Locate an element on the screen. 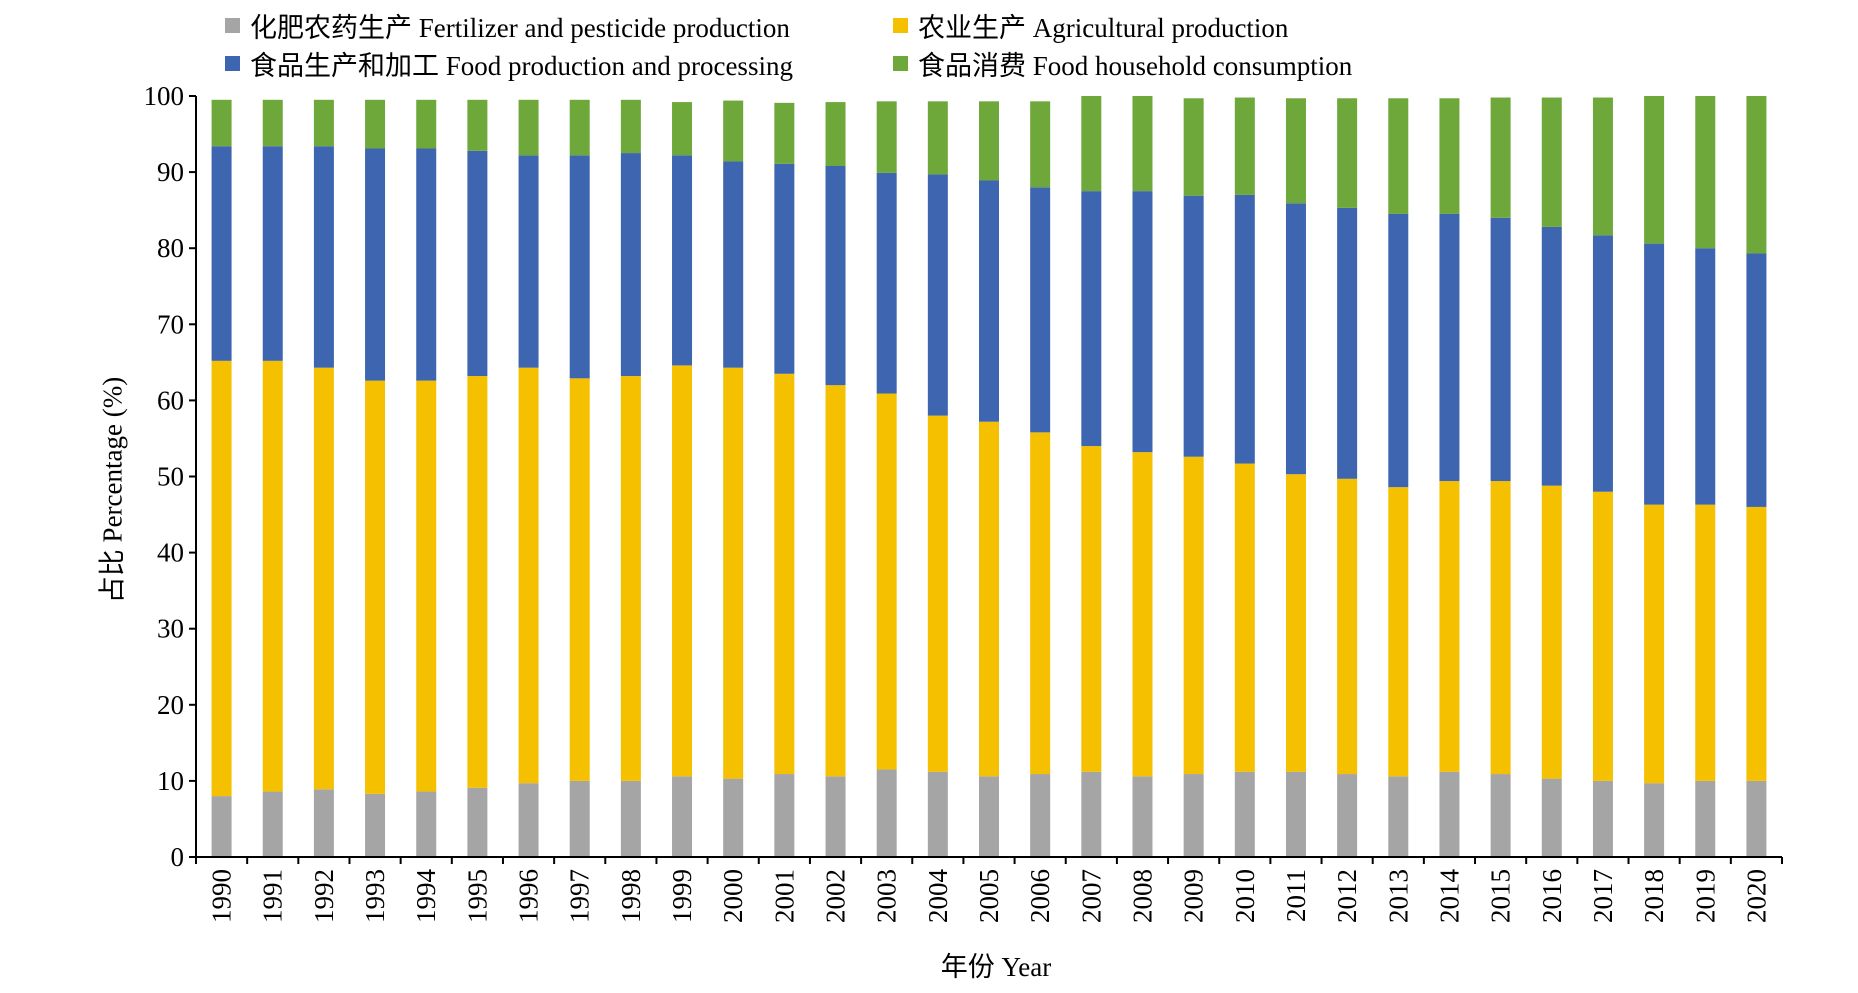 The height and width of the screenshot is (993, 1858). x-tick-label-2009: 2009 is located at coordinates (1194, 896).